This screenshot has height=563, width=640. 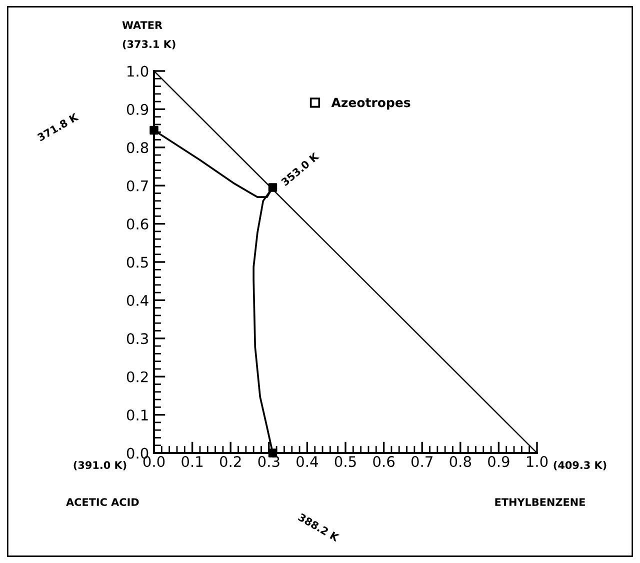 I want to click on y-tick-label: 0.3, so click(x=137, y=338).